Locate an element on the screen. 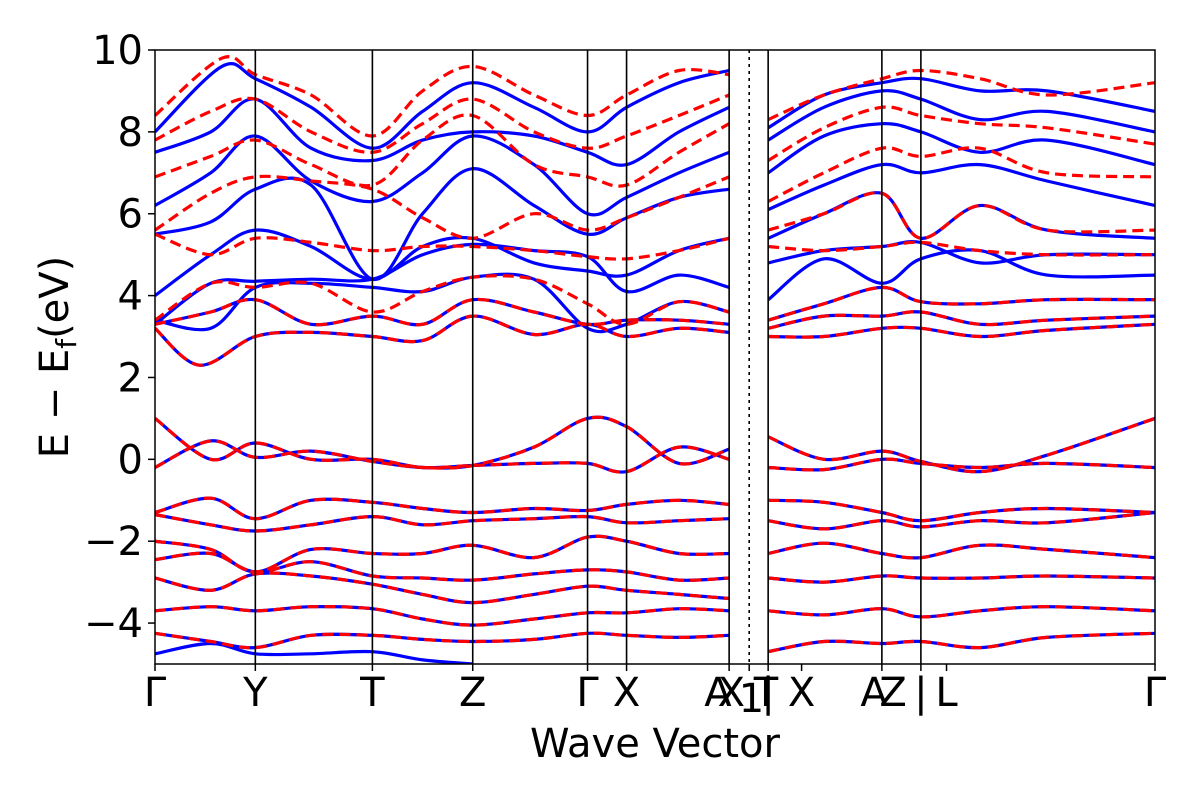 The height and width of the screenshot is (800, 1200). y-axis-title-subscript: f is located at coordinates (66, 343).